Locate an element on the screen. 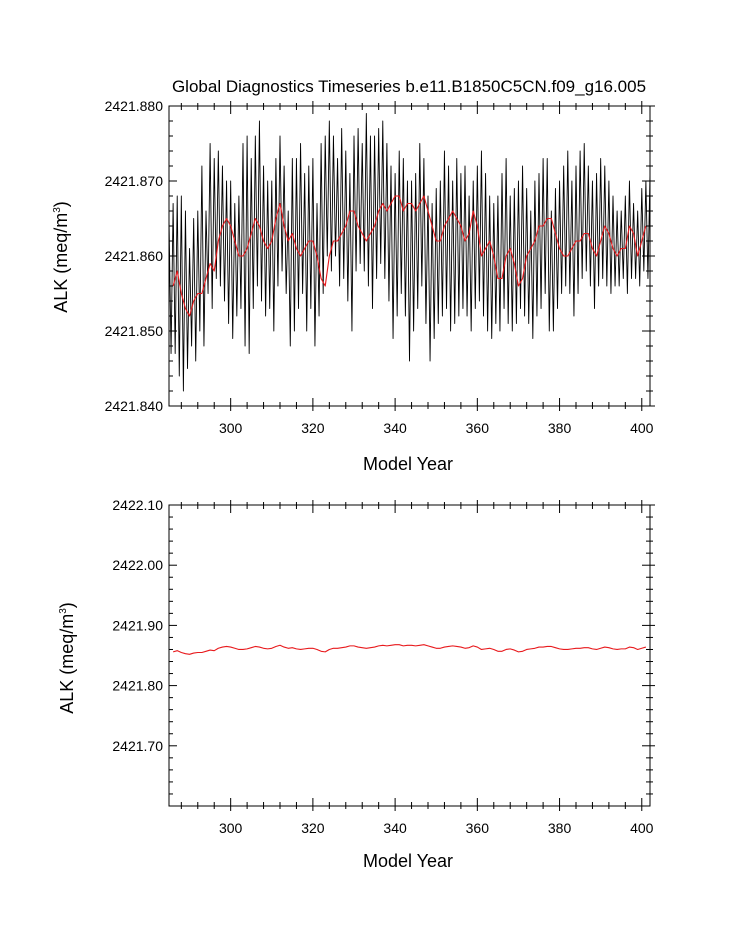 The height and width of the screenshot is (945, 733). y-tick-label: 2421.880 is located at coordinates (134, 106).